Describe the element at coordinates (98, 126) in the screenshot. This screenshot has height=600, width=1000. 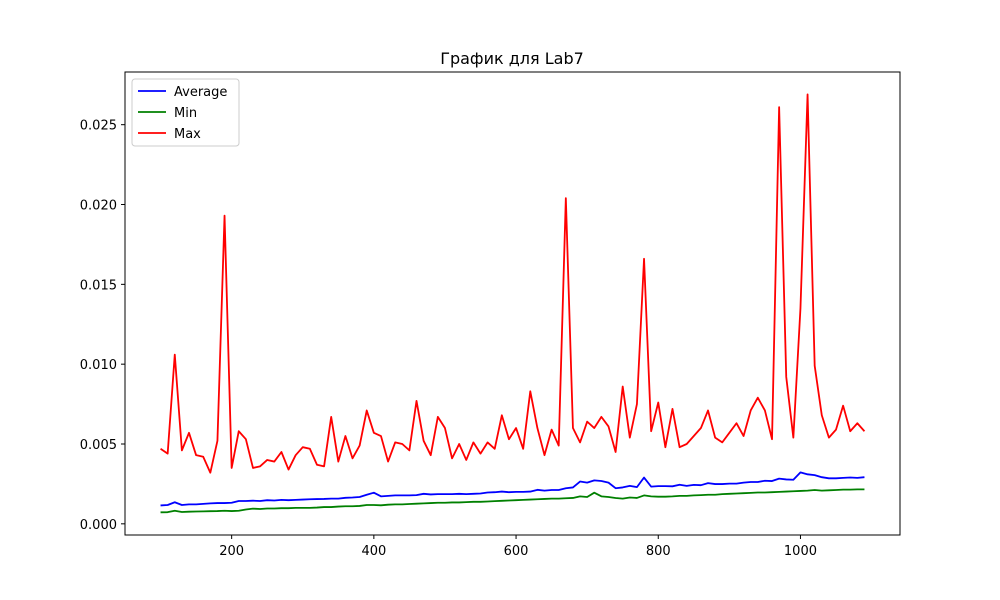
I see `y-tick-label: 0.025` at that location.